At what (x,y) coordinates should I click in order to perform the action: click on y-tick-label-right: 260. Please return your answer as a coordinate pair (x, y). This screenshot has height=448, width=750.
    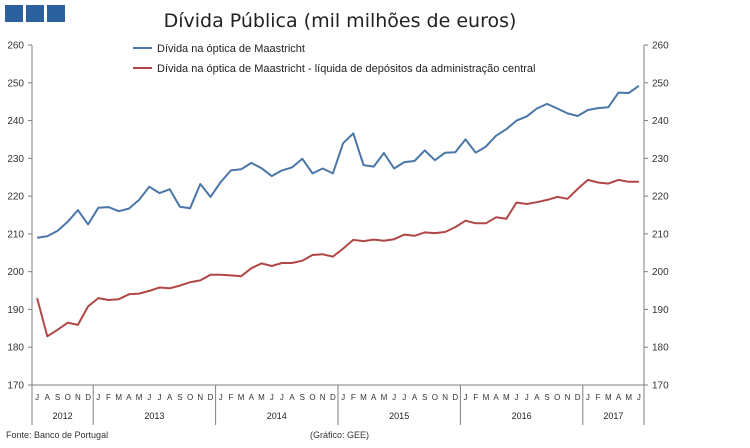
    Looking at the image, I should click on (660, 46).